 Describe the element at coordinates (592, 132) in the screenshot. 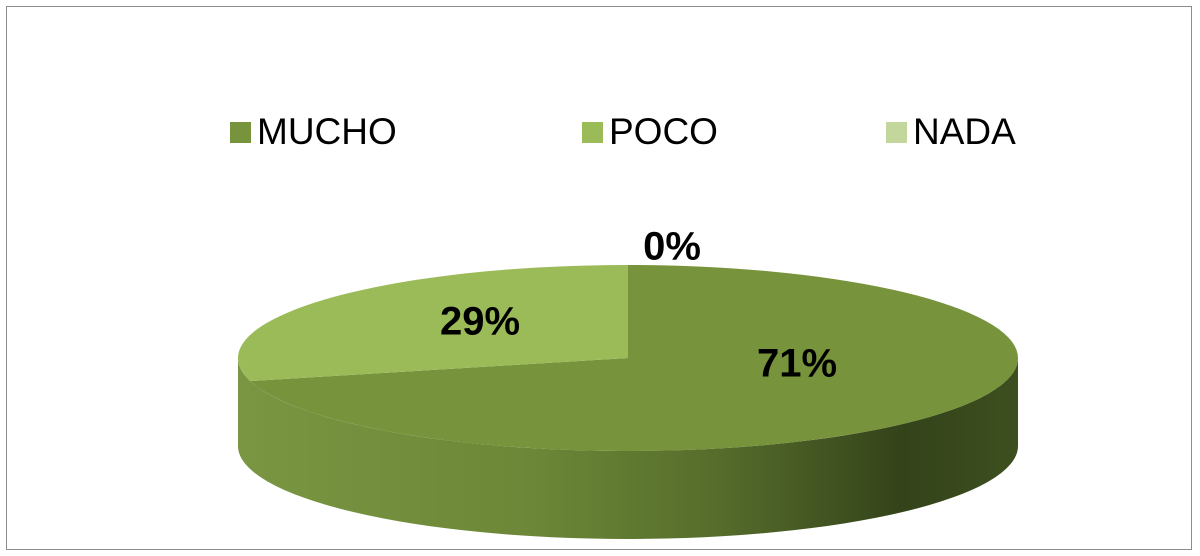

I see `legend-swatch-poco` at that location.